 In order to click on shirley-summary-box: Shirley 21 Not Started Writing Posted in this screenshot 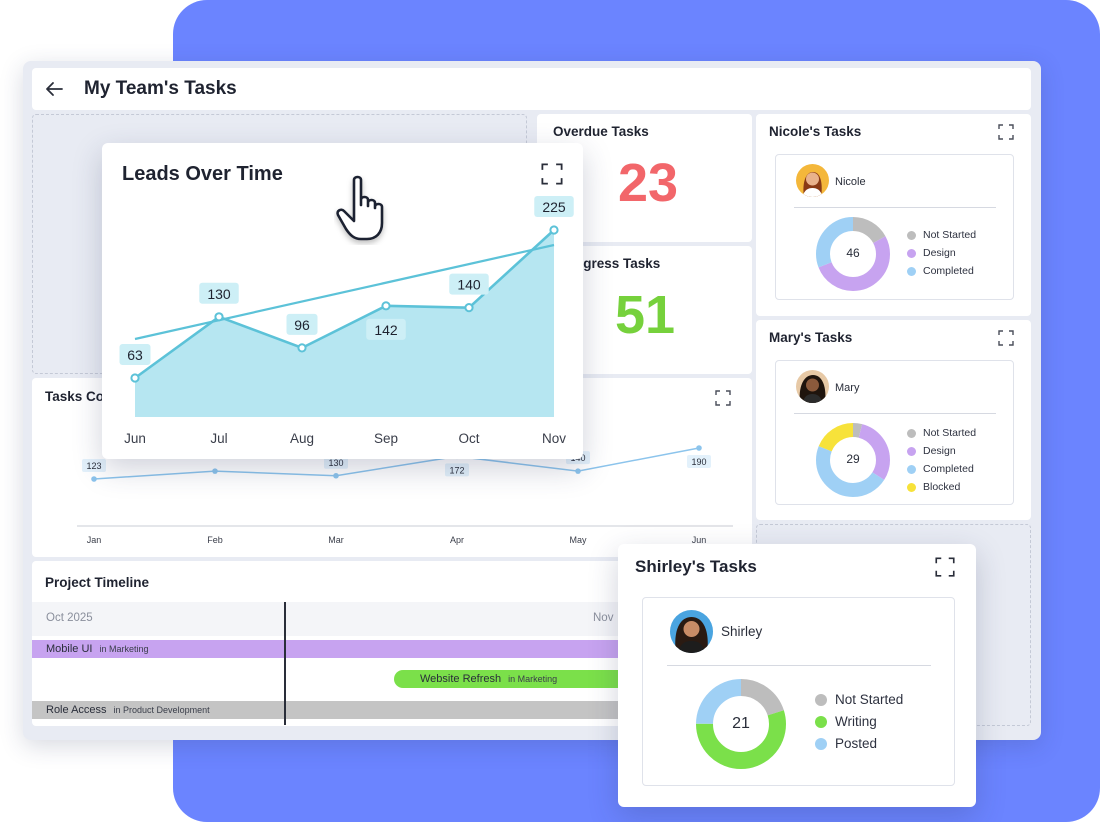, I will do `click(798, 691)`.